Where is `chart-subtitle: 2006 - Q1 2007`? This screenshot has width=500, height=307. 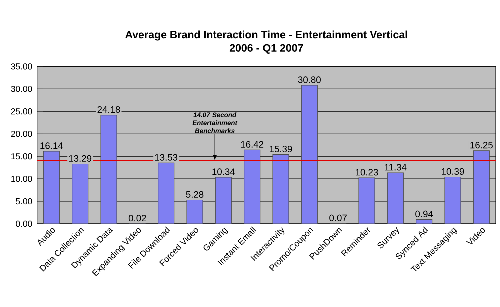 chart-subtitle: 2006 - Q1 2007 is located at coordinates (267, 49).